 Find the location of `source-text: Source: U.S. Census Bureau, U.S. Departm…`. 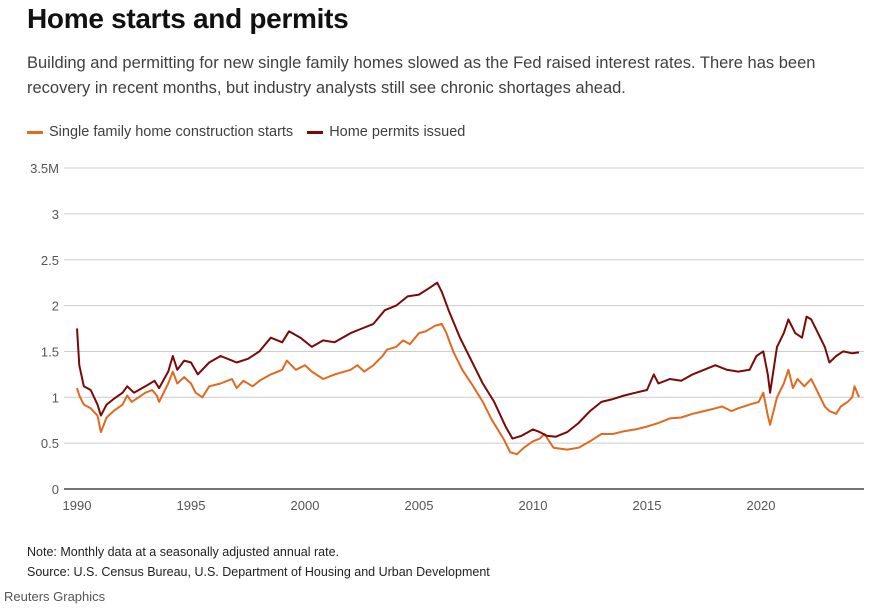

source-text: Source: U.S. Census Bureau, U.S. Departm… is located at coordinates (258, 572).